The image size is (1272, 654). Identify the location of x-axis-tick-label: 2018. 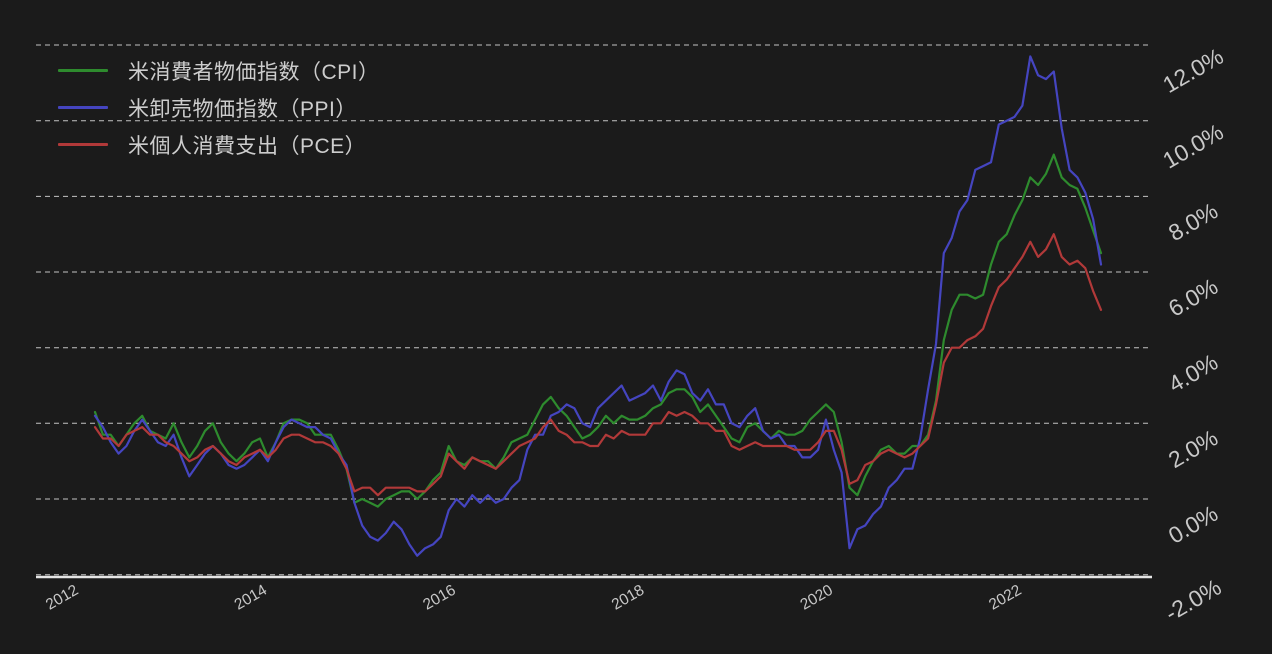
(628, 598).